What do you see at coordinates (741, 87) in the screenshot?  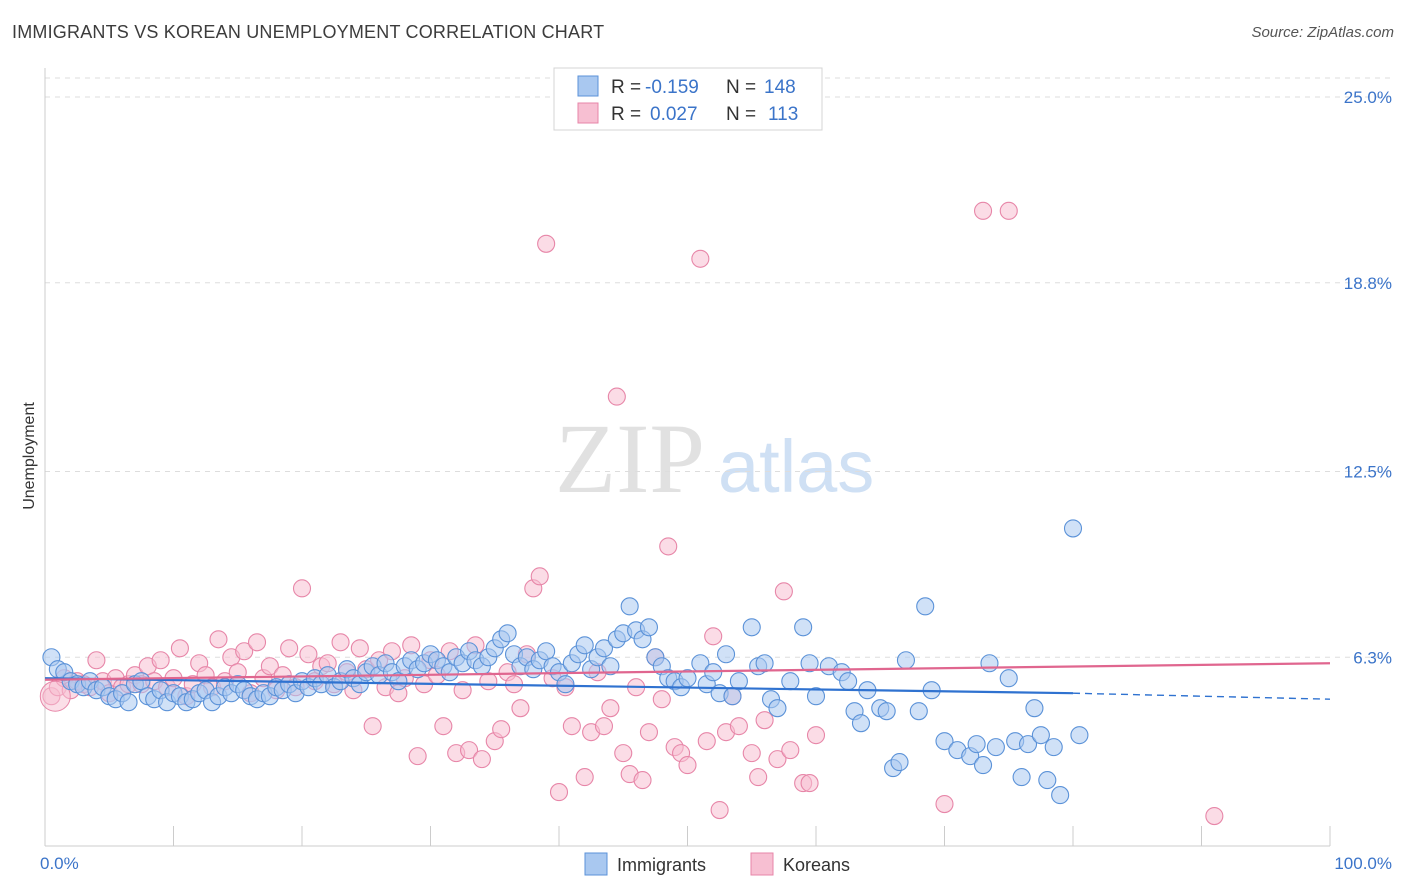 I see `legend-n-label-1: N =` at bounding box center [741, 87].